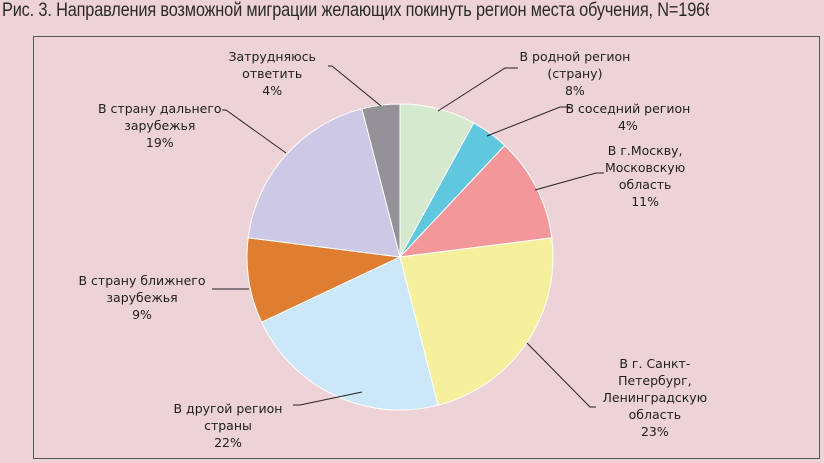  What do you see at coordinates (574, 90) in the screenshot?
I see `slice-value-label: 8%` at bounding box center [574, 90].